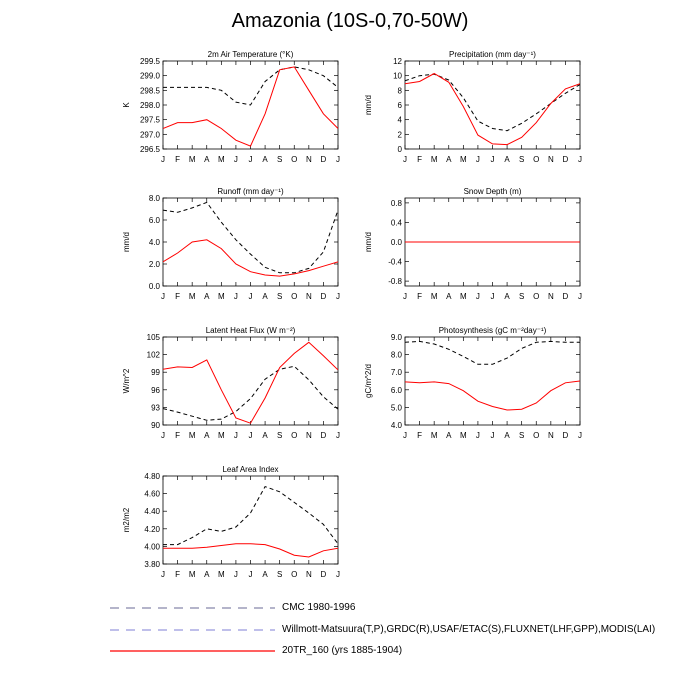 This screenshot has width=700, height=700. What do you see at coordinates (152, 511) in the screenshot?
I see `panel-7-ytick-label: 4.40` at bounding box center [152, 511].